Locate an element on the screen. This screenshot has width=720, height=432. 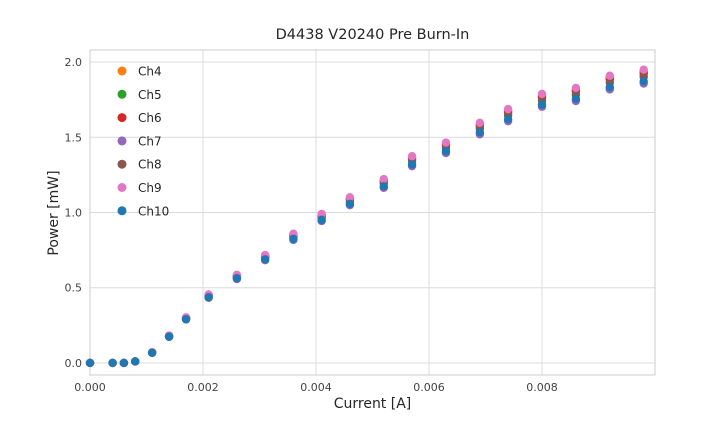
legend-marker-ch5 is located at coordinates (122, 94).